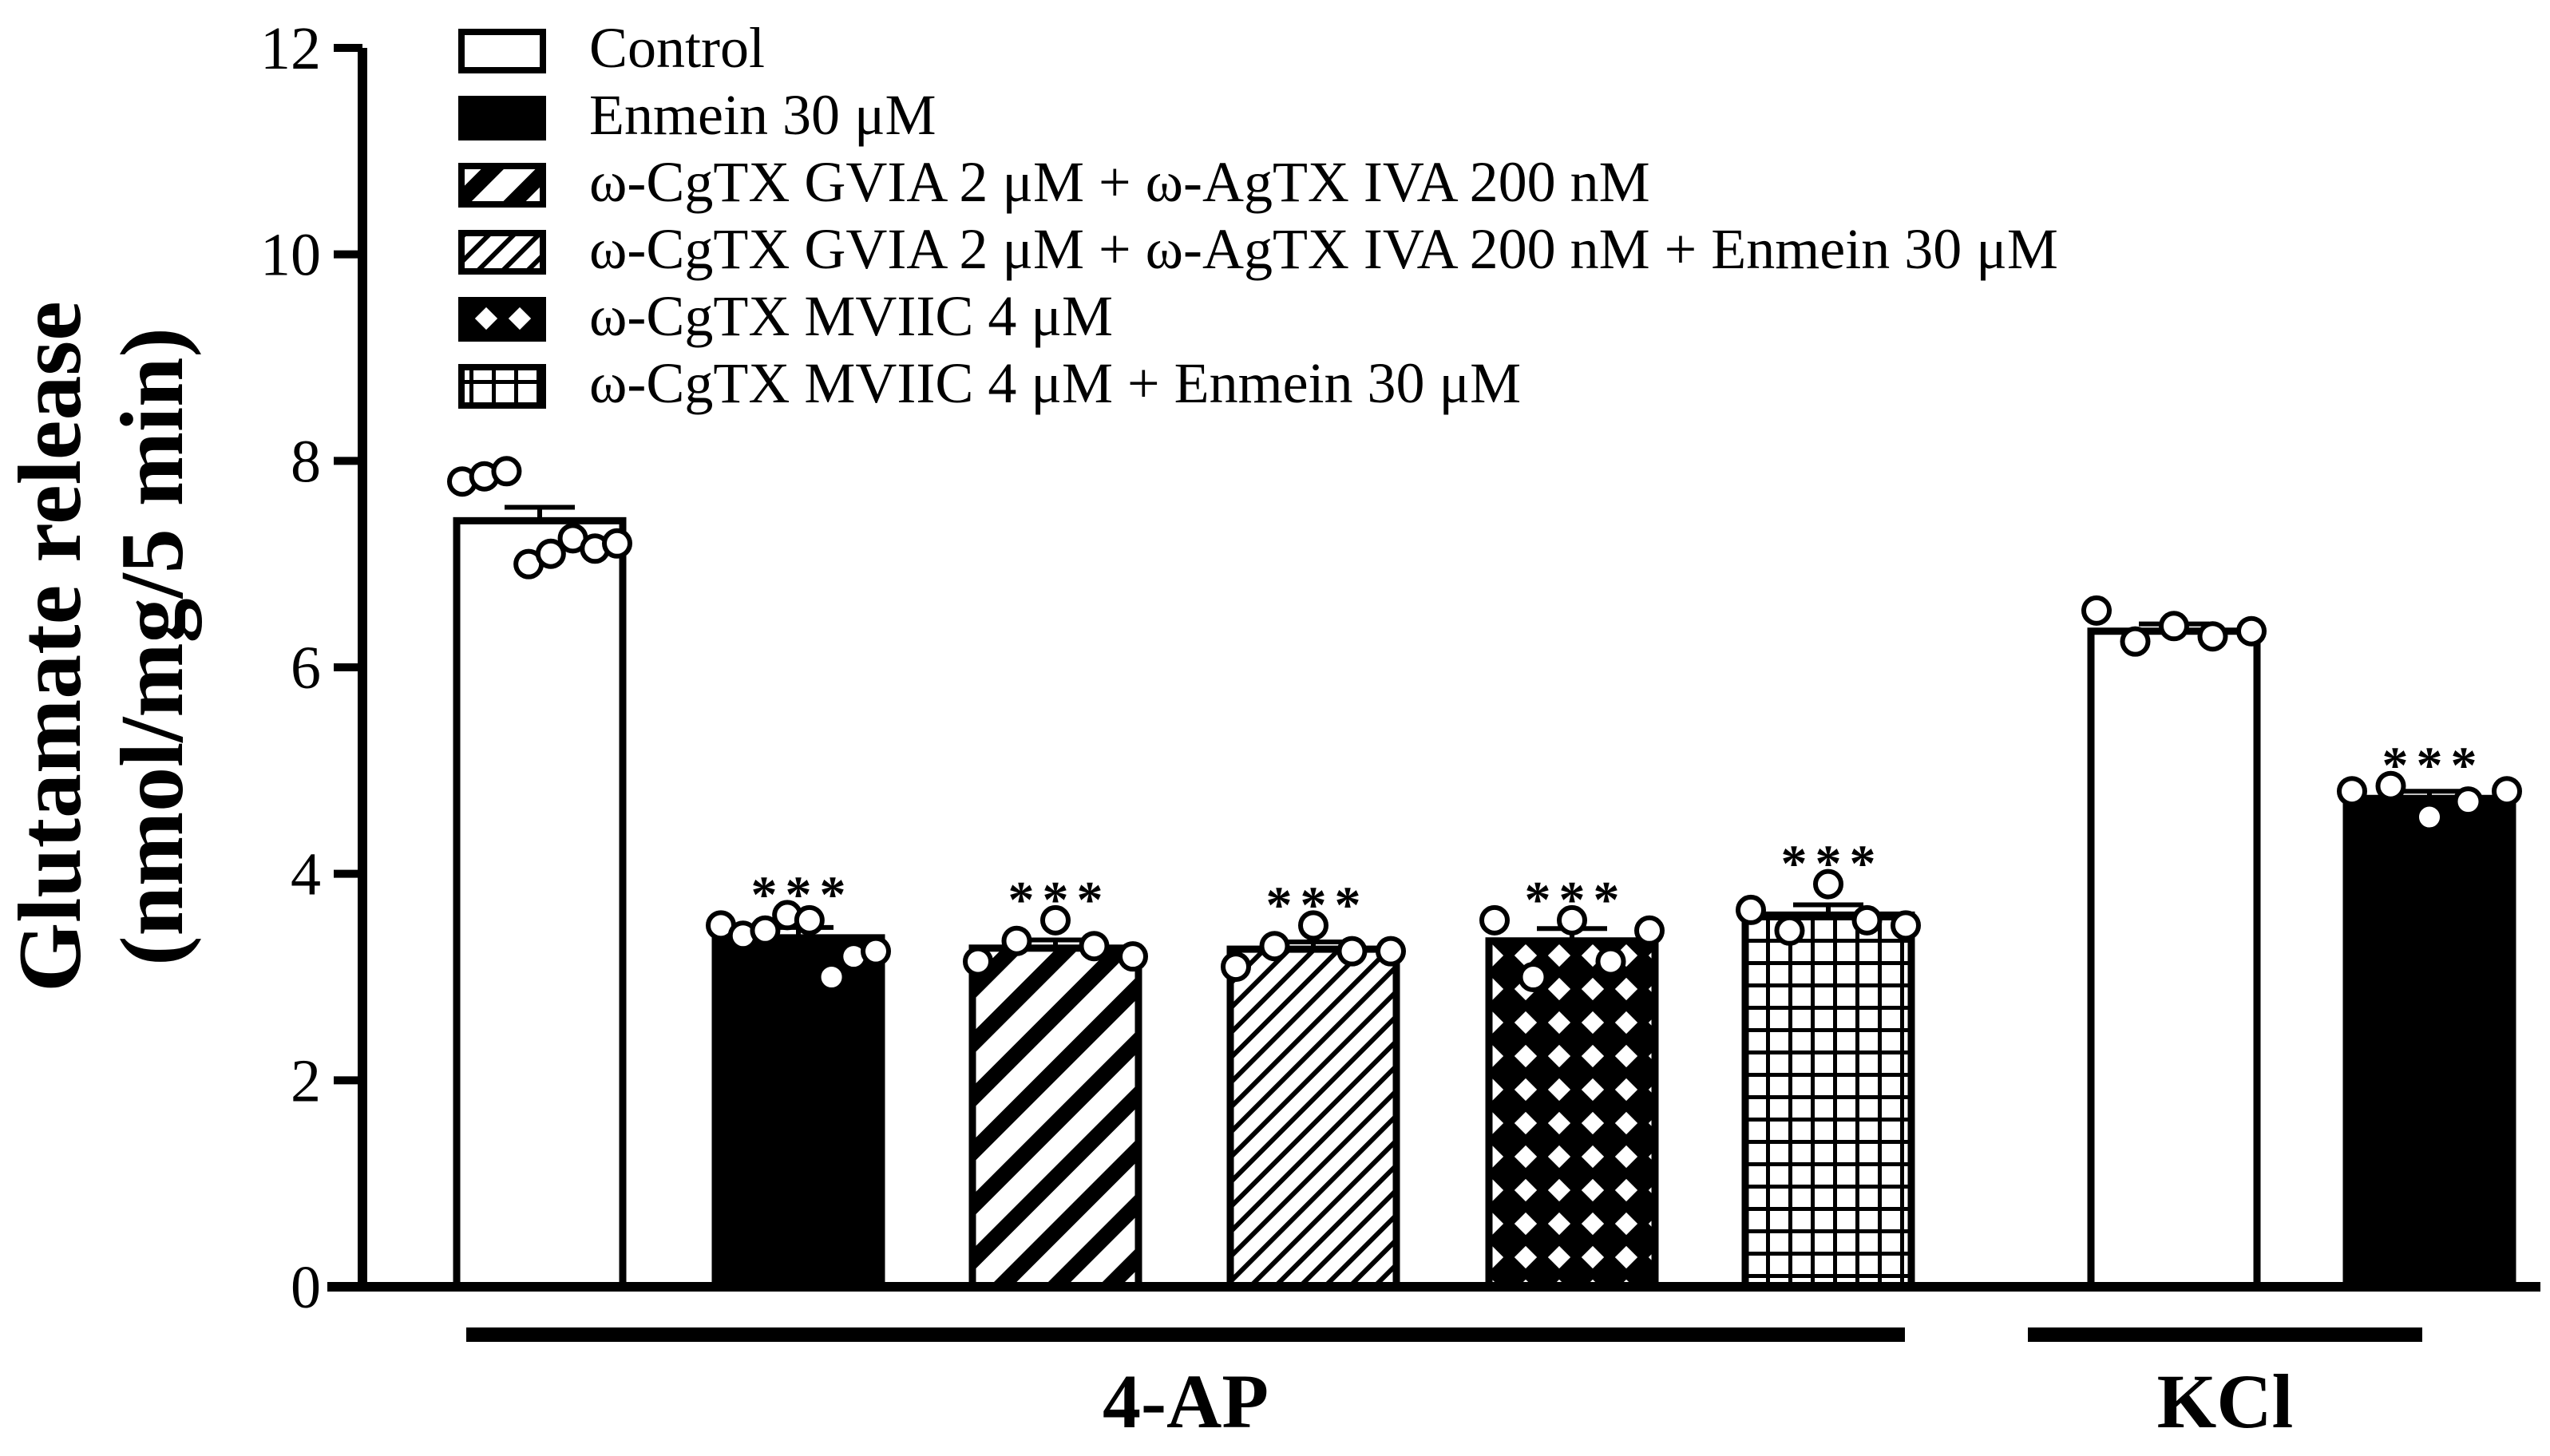 This screenshot has height=1456, width=2550. What do you see at coordinates (306, 1287) in the screenshot?
I see `y-tick-label: 0` at bounding box center [306, 1287].